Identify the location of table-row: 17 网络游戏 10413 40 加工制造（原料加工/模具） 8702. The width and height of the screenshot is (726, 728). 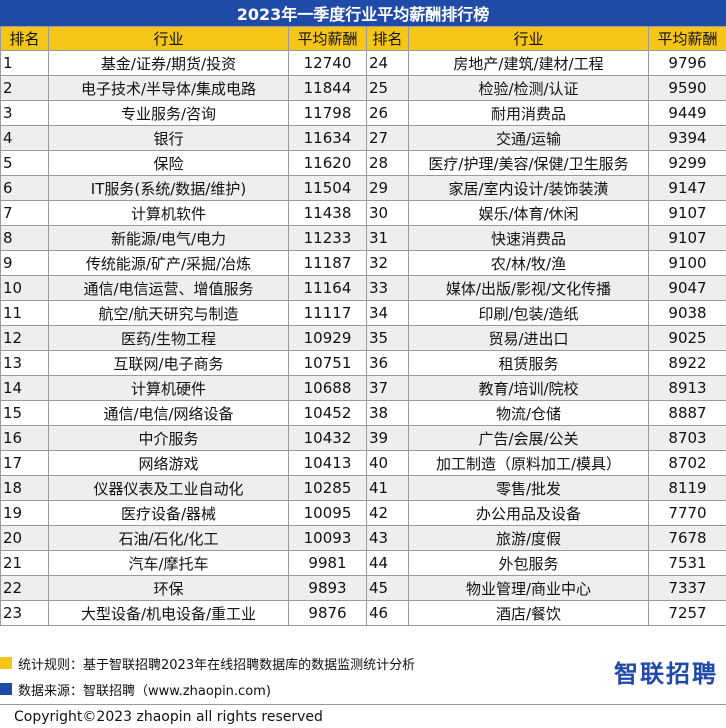
(363, 463).